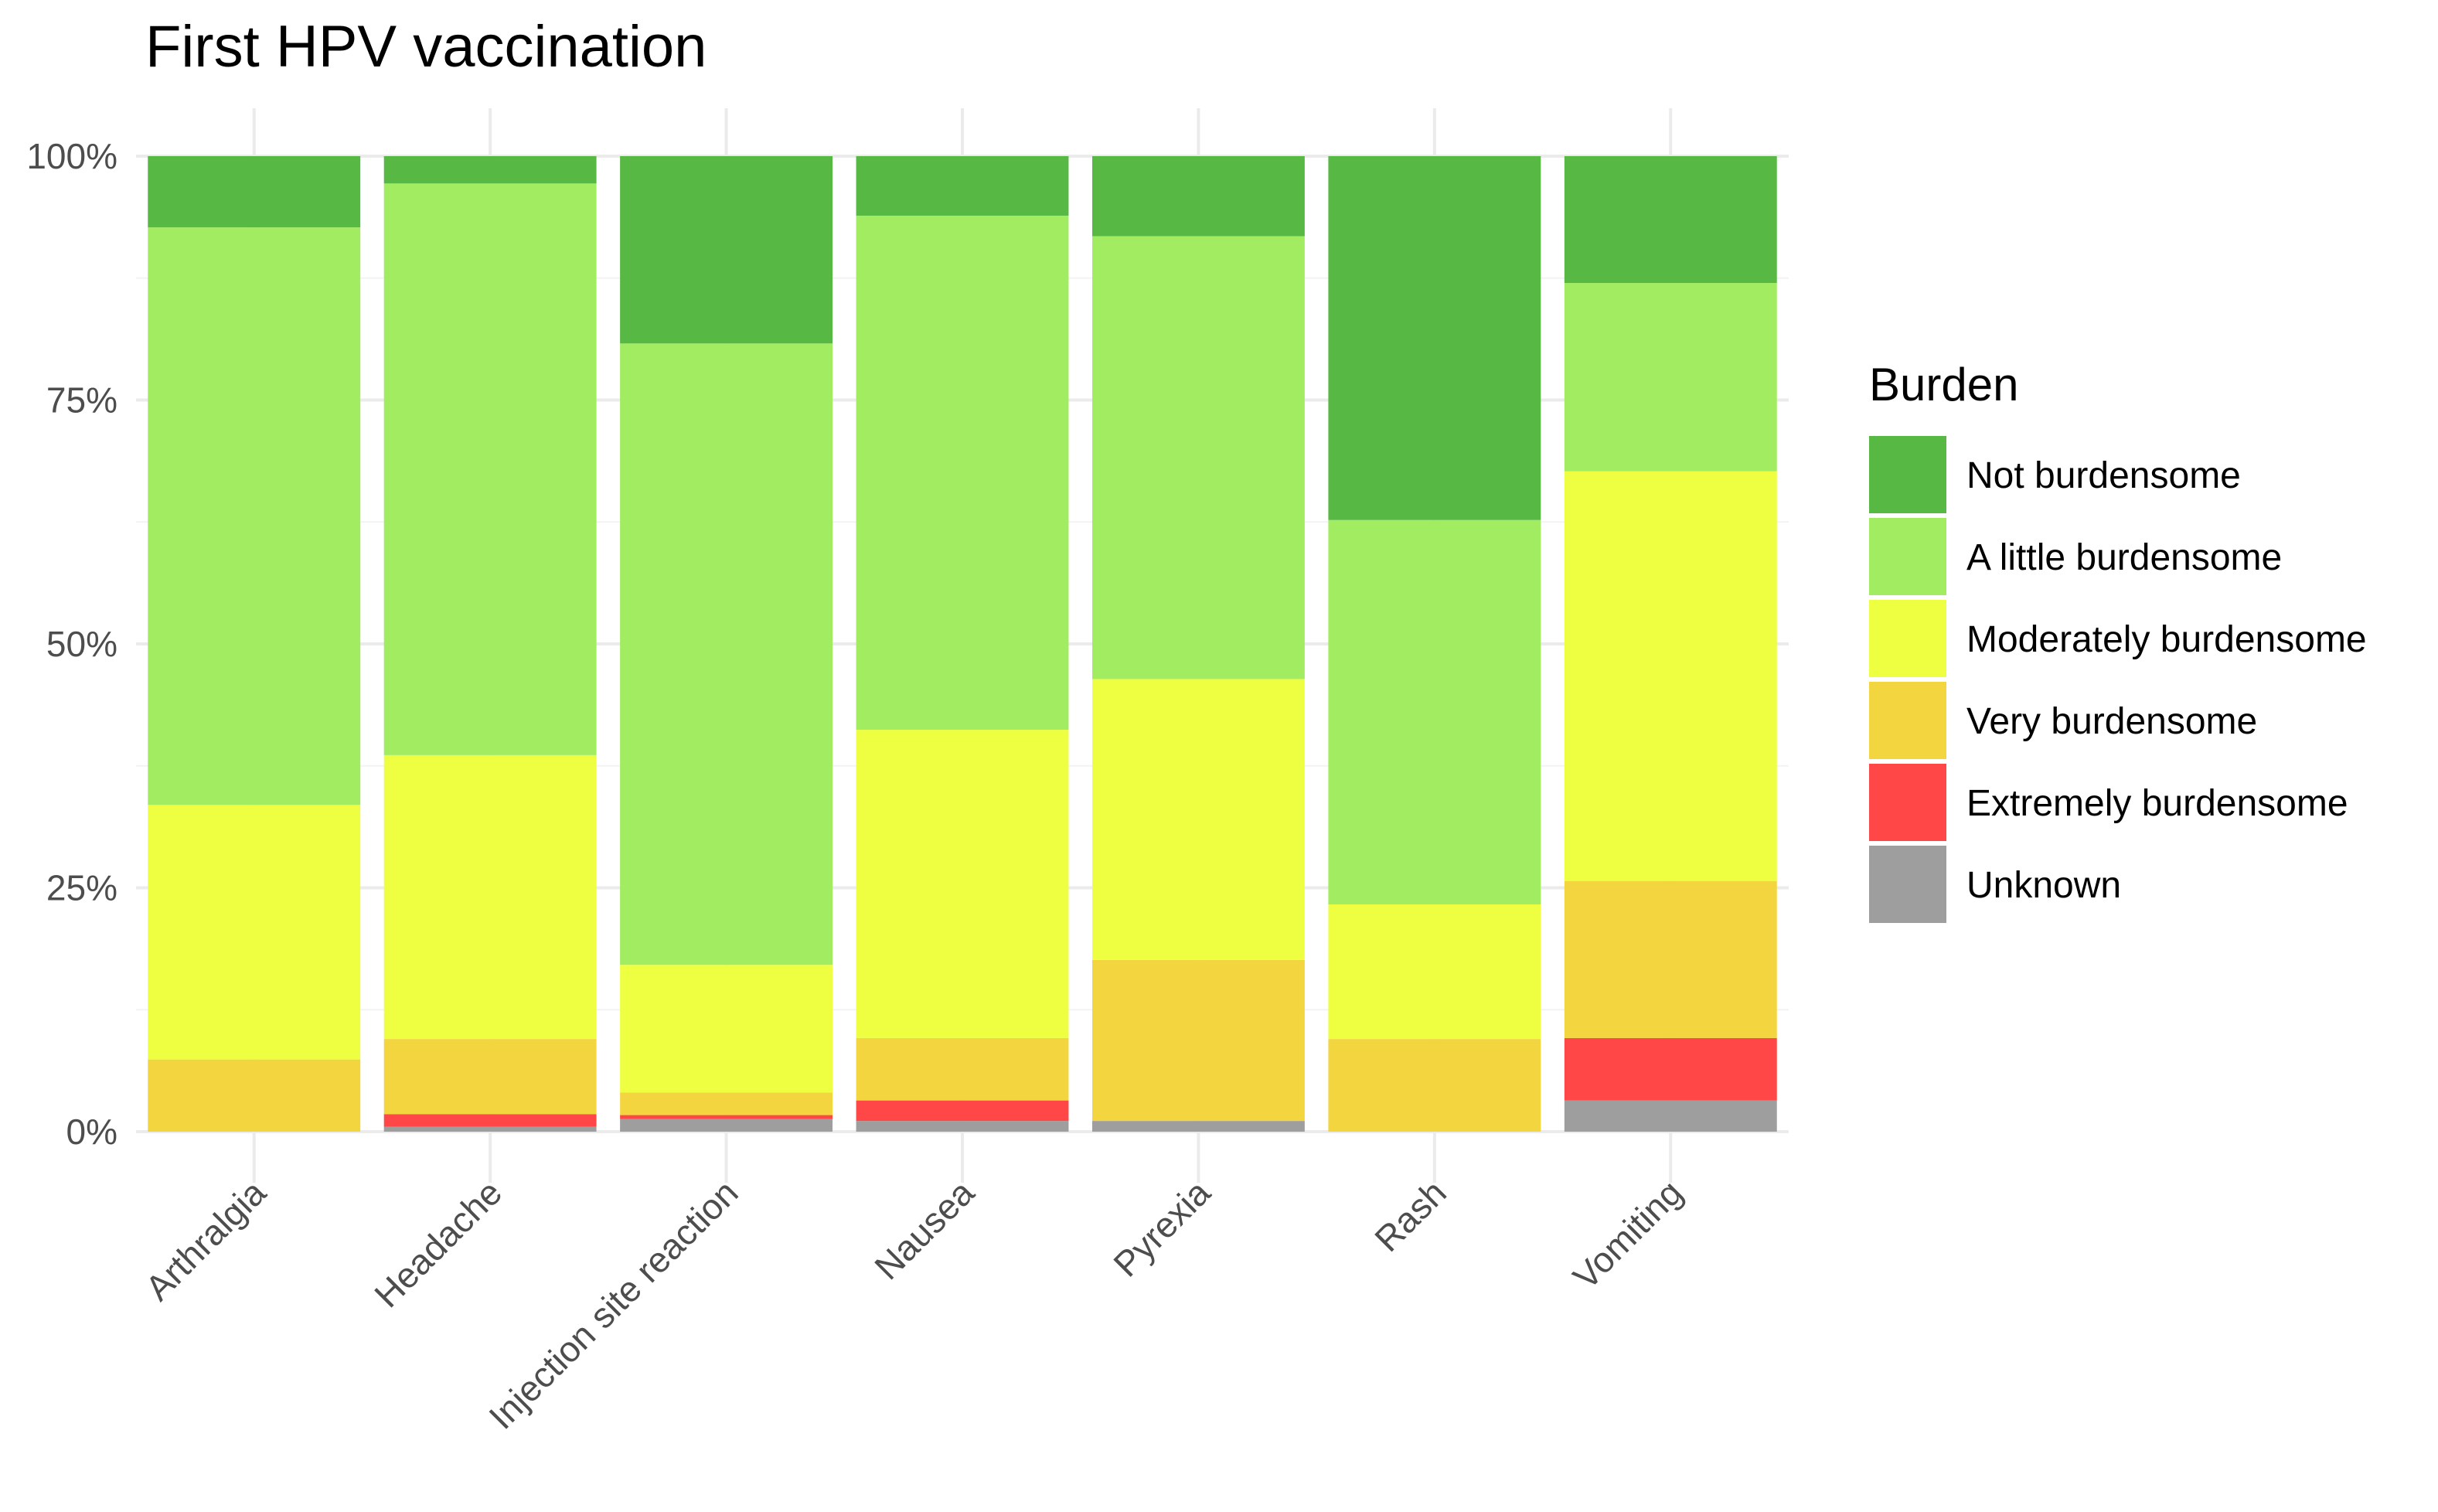 The width and height of the screenshot is (2438, 1512). Describe the element at coordinates (92, 1132) in the screenshot. I see `y-tick-label: 0%` at that location.